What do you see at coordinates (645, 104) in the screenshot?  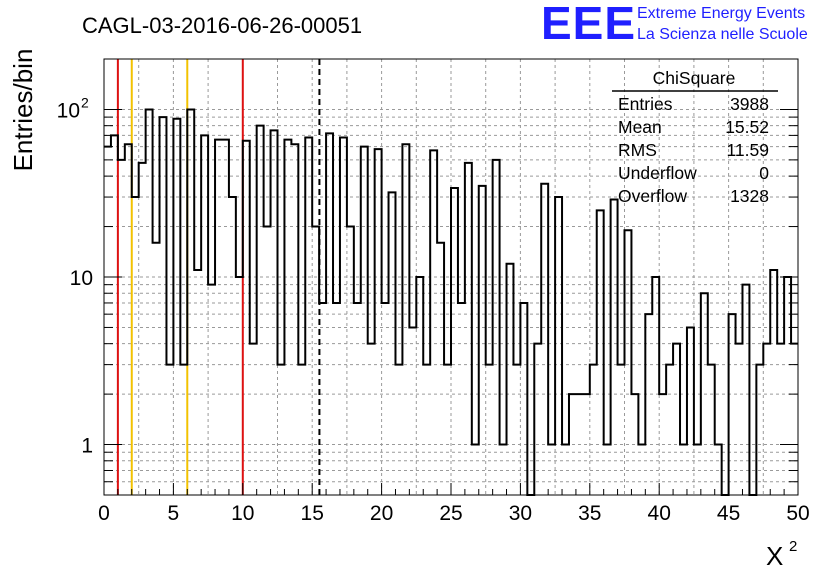 I see `stats-row-label: Entries` at bounding box center [645, 104].